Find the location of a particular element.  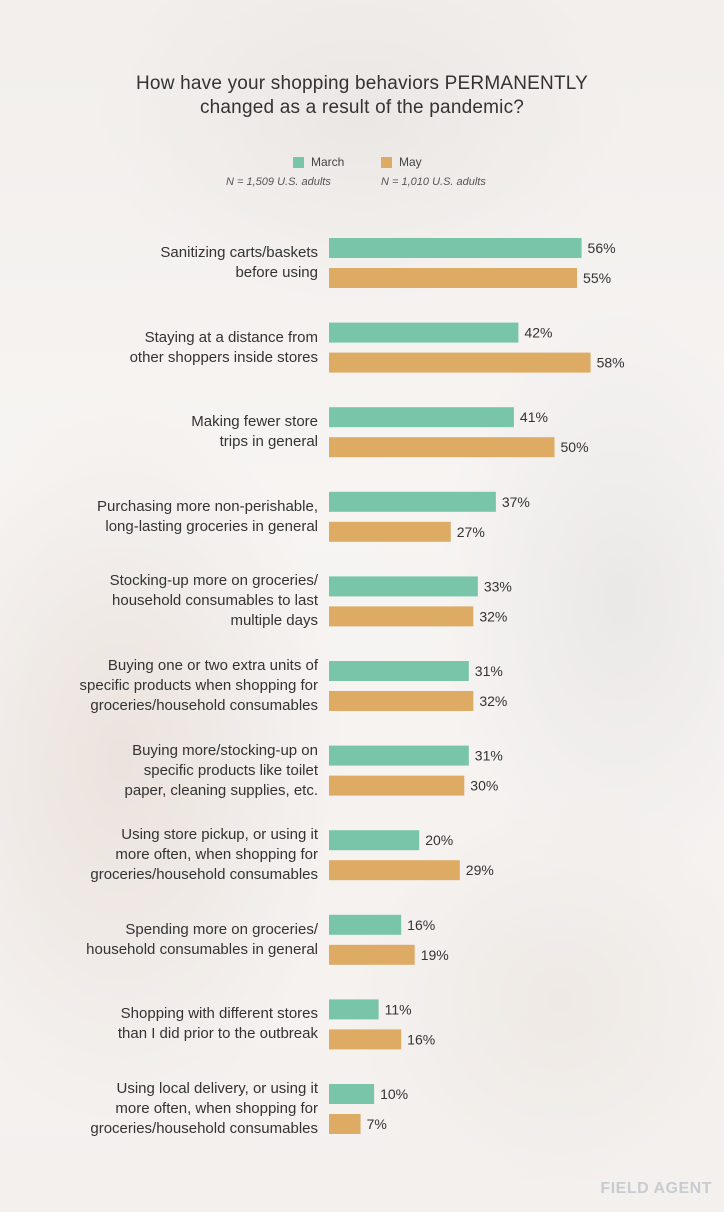

category-label-line: Stocking-up more on groceries/ is located at coordinates (213, 581).